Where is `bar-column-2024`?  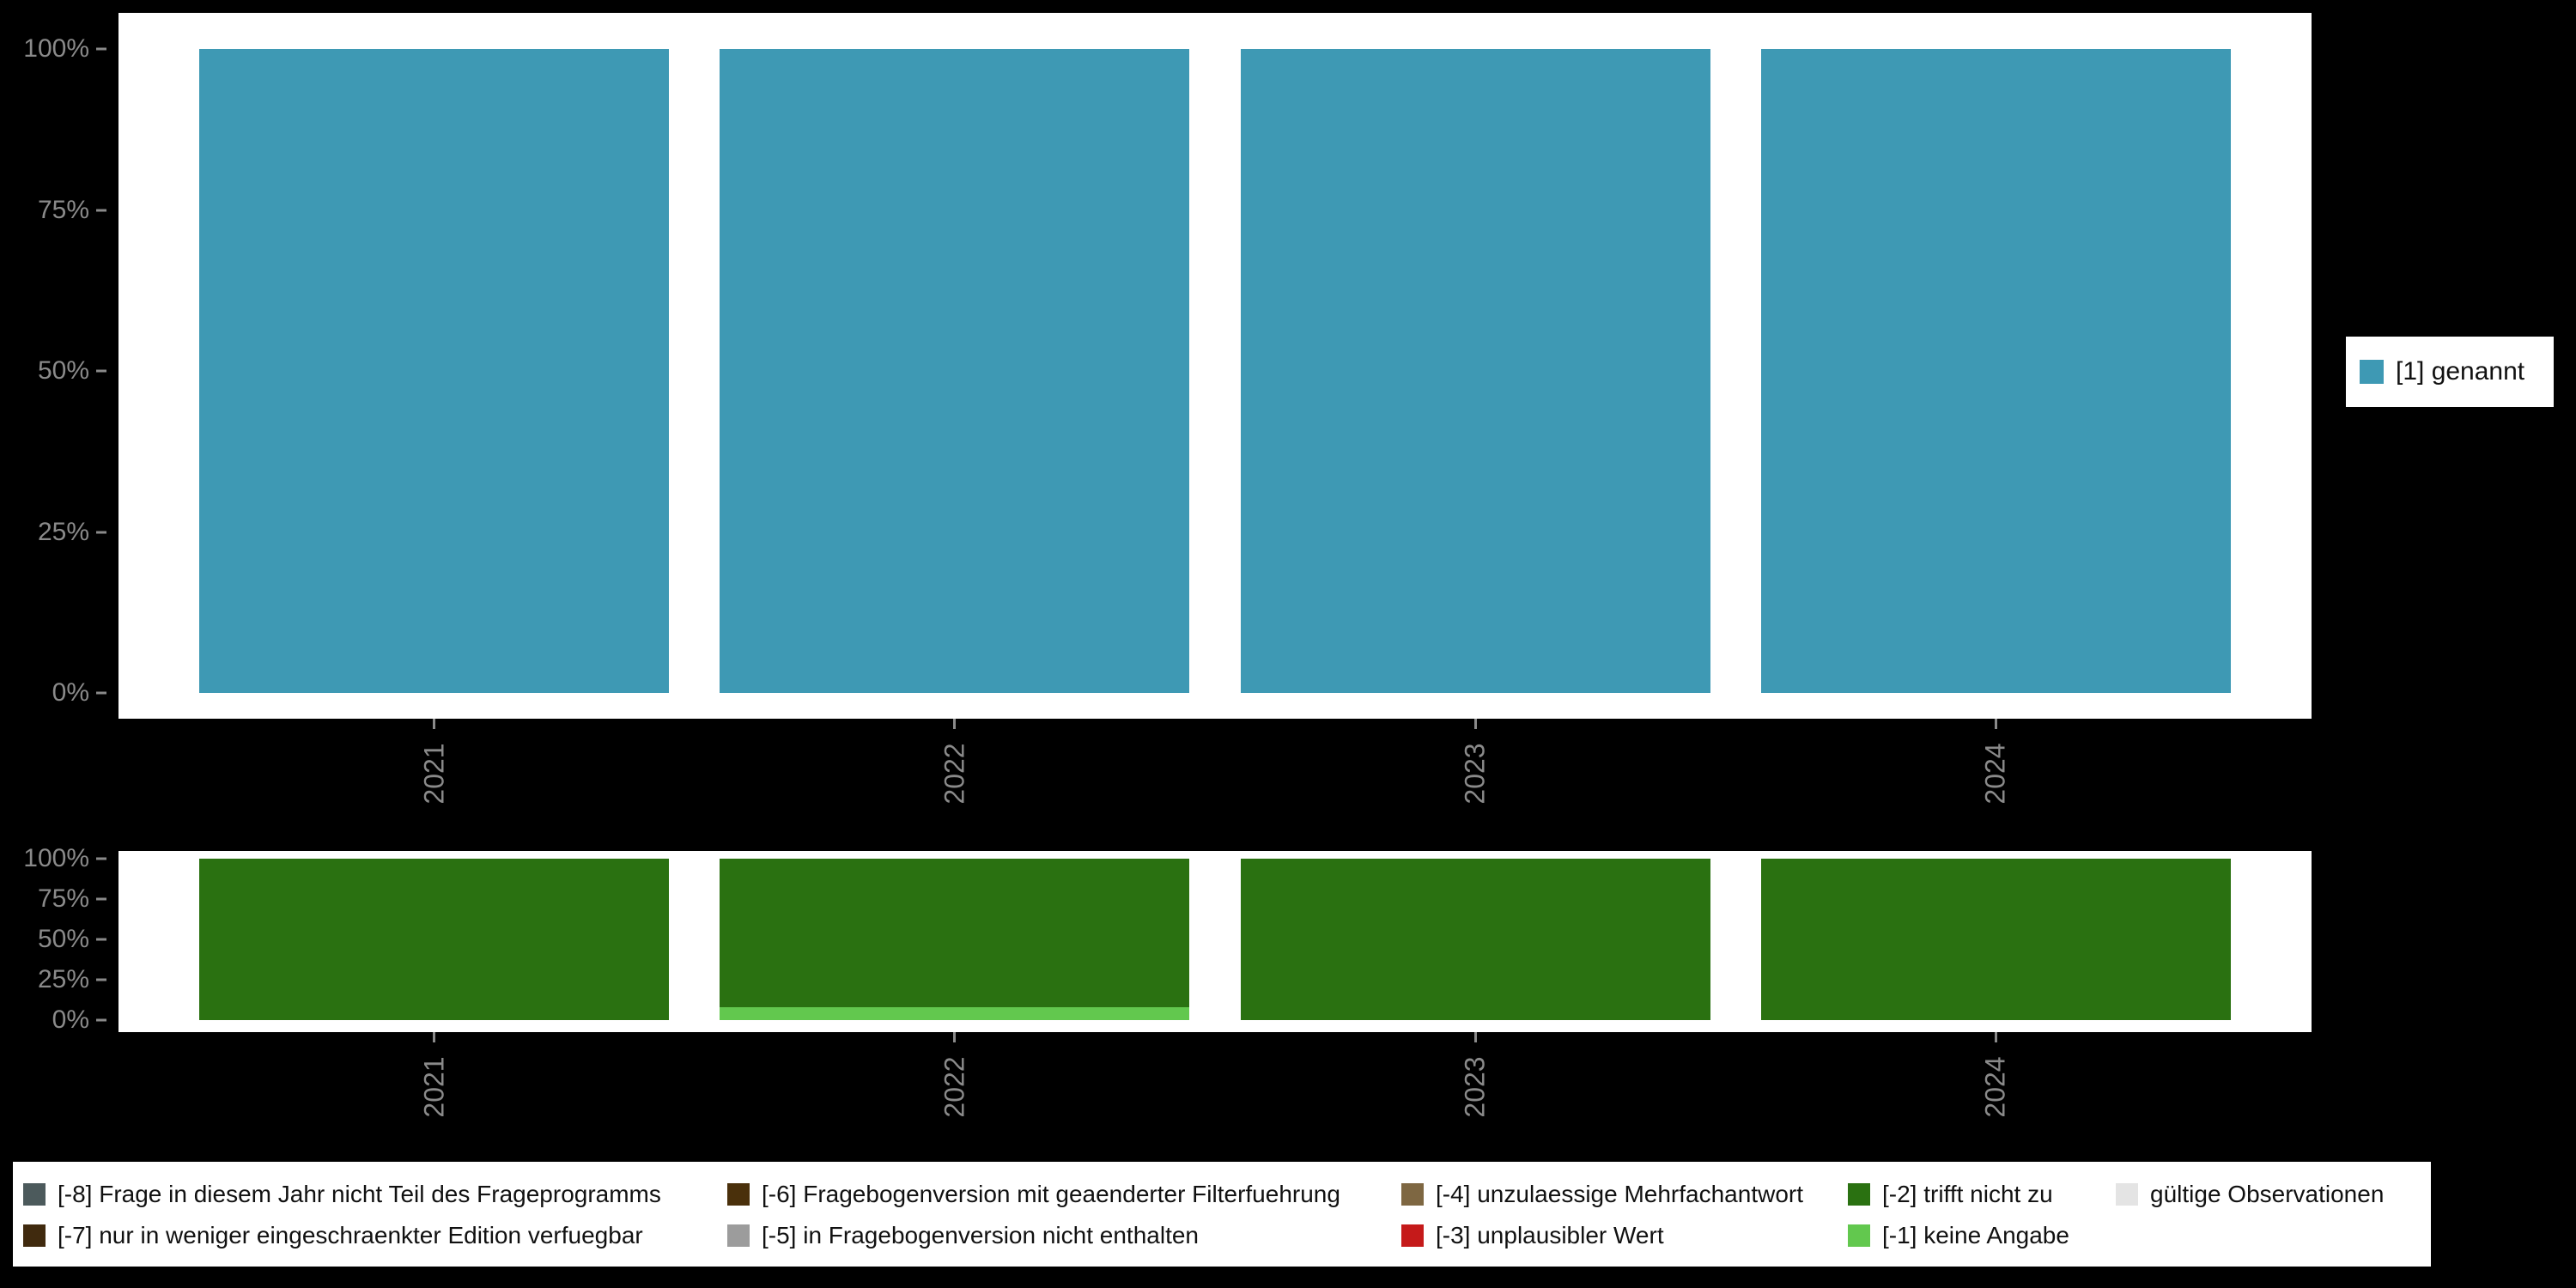 bar-column-2024 is located at coordinates (1996, 940).